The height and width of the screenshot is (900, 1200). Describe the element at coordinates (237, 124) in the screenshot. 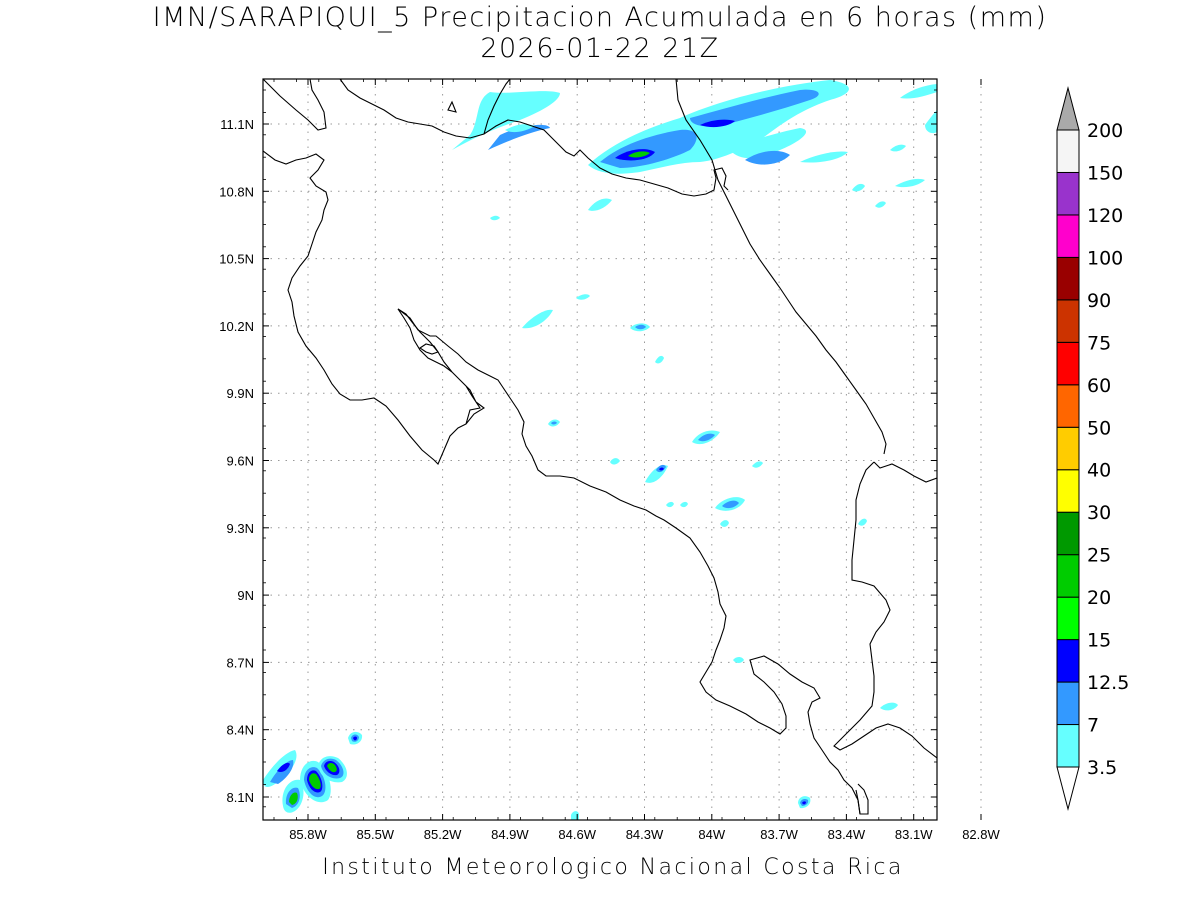

I see `lat-label: 11.1N` at that location.